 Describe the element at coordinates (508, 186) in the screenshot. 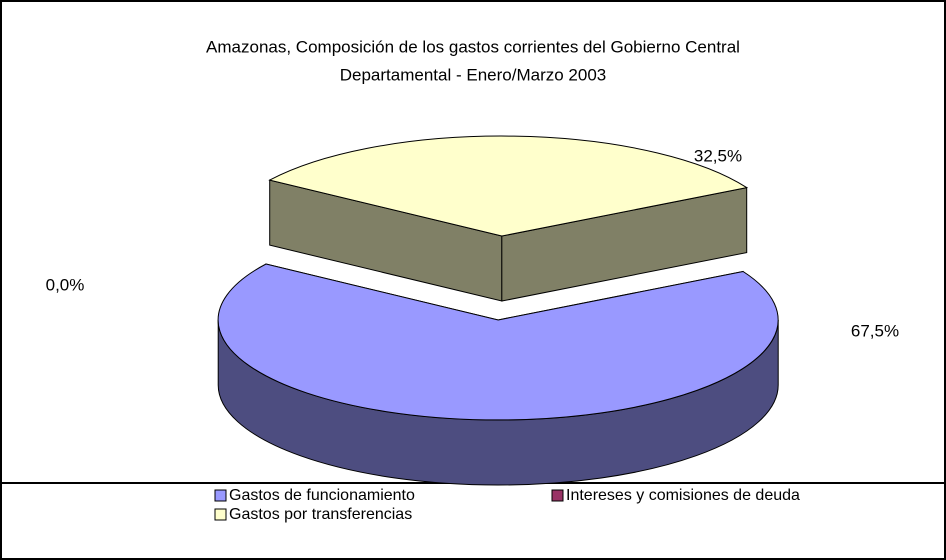

I see `slice-top` at that location.